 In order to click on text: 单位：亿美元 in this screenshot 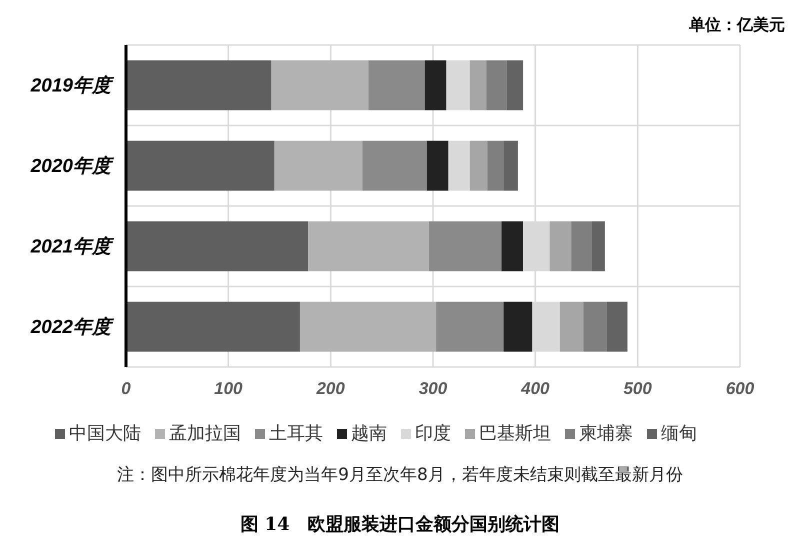, I will do `click(736, 24)`.